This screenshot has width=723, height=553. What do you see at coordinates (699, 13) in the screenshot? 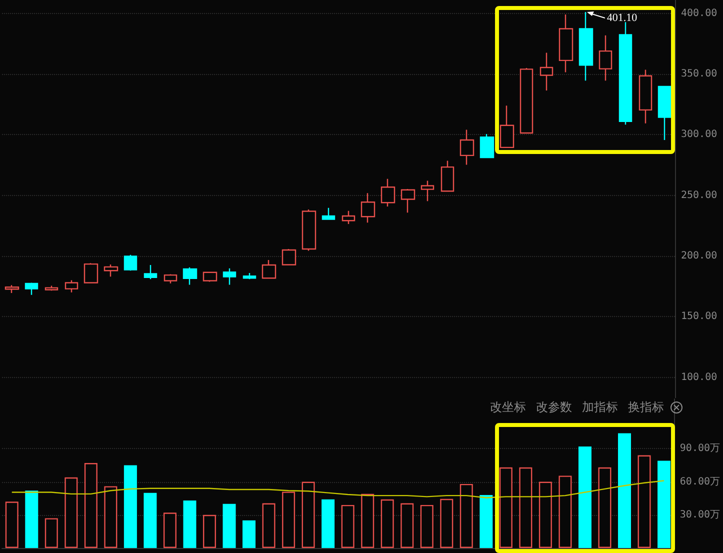
I see `y-tick-label: 400.00` at bounding box center [699, 13].